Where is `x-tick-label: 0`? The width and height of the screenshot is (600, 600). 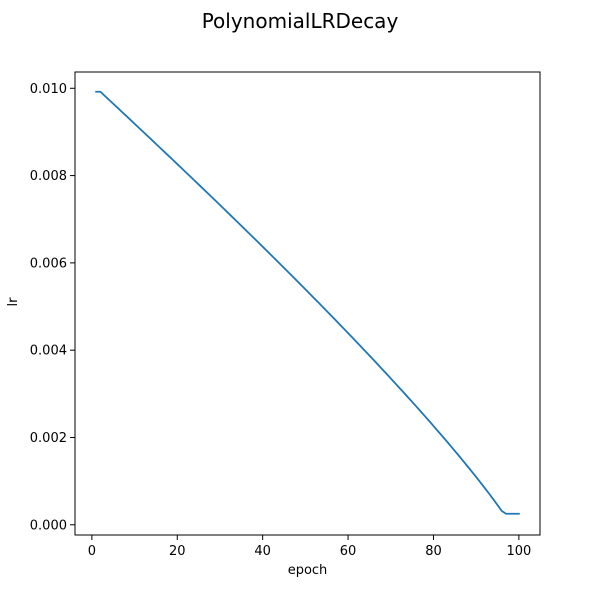
x-tick-label: 0 is located at coordinates (92, 551).